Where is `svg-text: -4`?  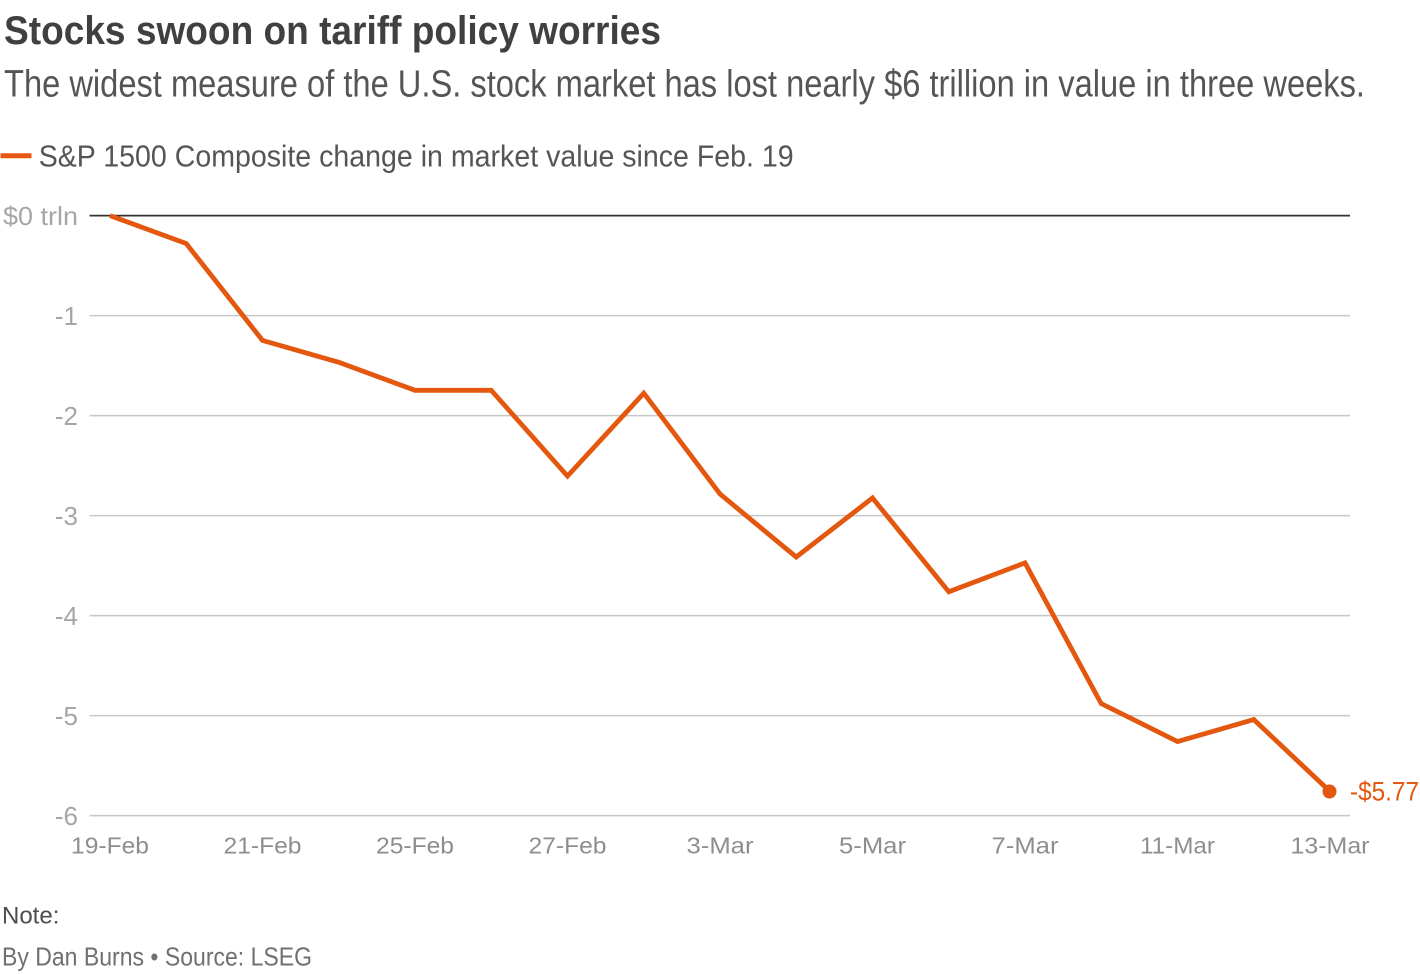
svg-text: -4 is located at coordinates (66, 616).